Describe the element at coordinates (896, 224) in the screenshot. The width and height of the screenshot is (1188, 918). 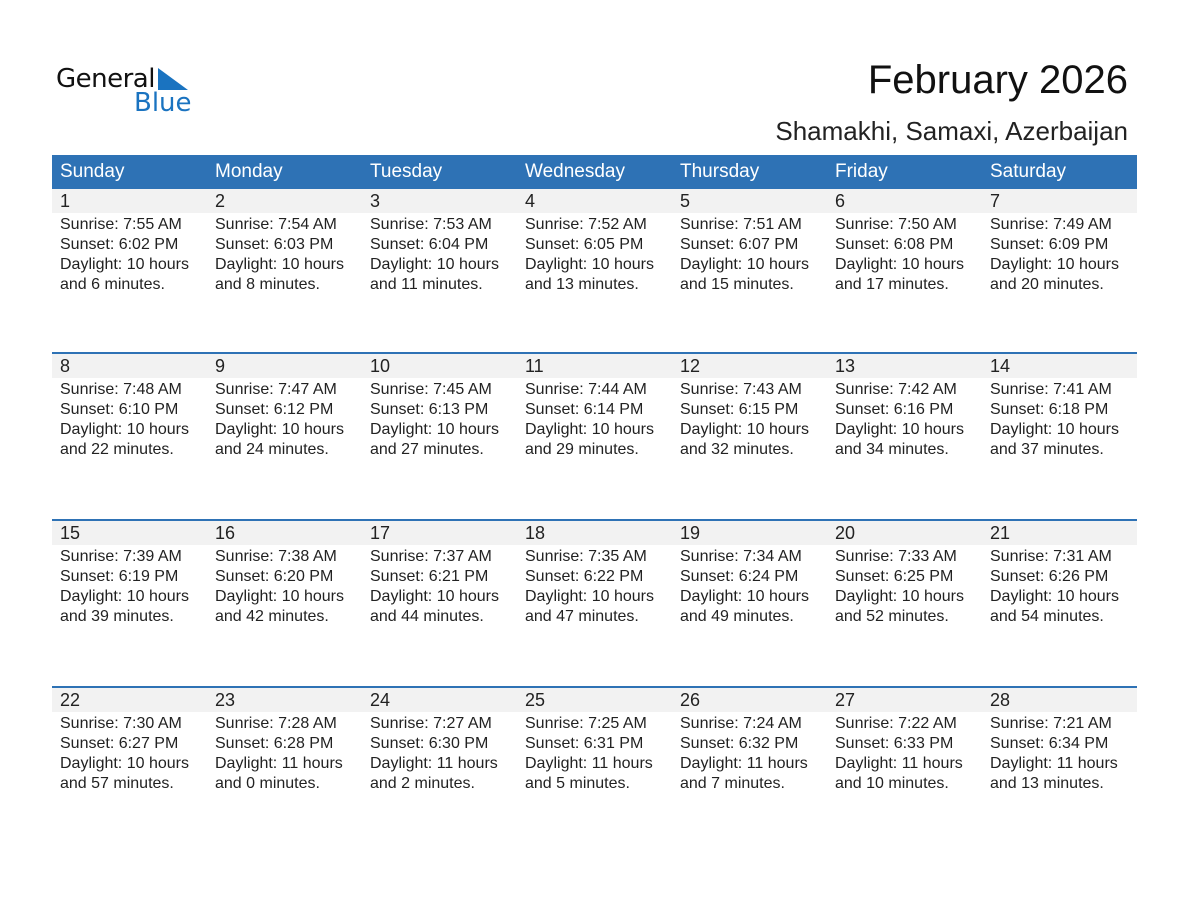
I see `sunrise-text: Sunrise: 7:50 AM` at that location.